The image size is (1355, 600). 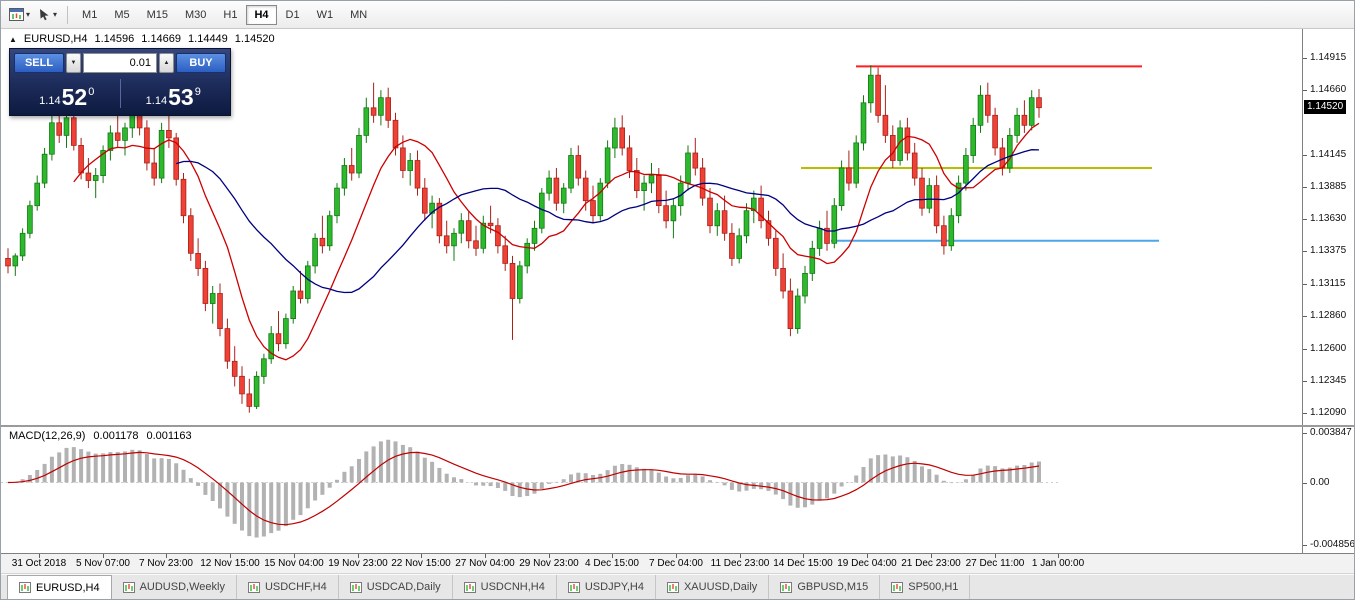 I want to click on price-axis-label: 1.12345, so click(x=1328, y=380).